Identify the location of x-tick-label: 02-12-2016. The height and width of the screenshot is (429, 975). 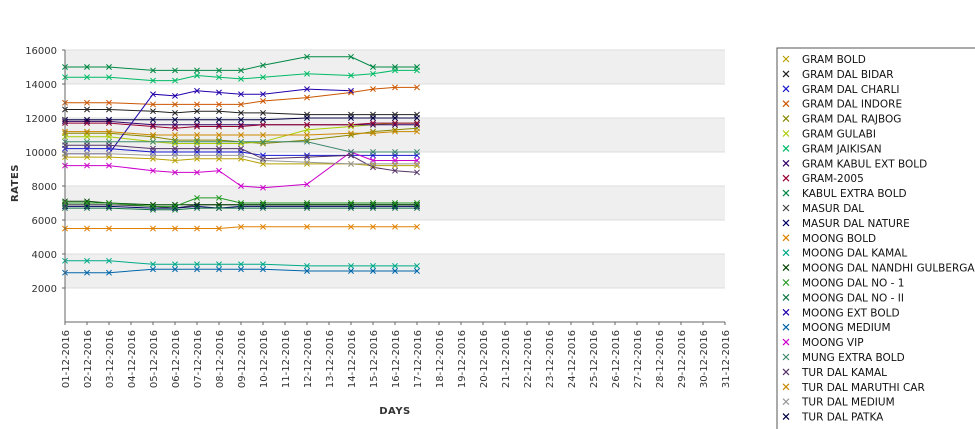
(88, 359).